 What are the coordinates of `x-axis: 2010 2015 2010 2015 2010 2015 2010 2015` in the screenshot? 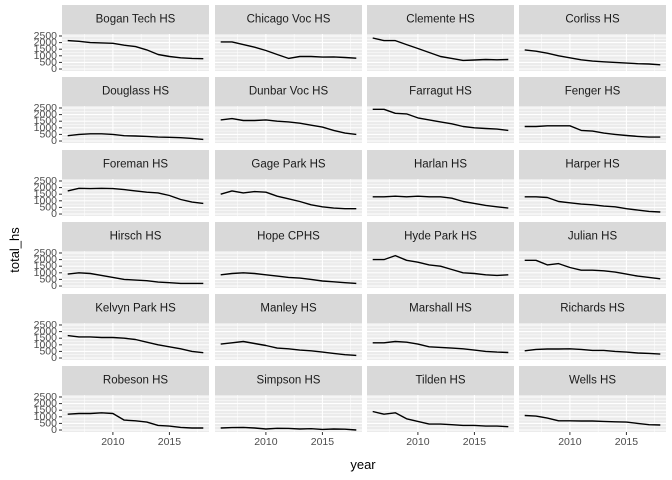 It's located at (369, 440).